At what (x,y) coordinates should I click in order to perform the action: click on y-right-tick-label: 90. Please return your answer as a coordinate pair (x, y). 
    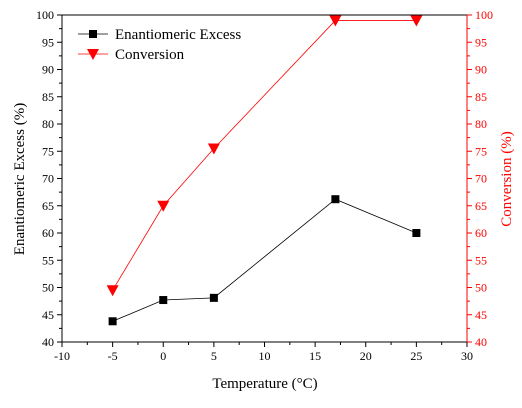
    Looking at the image, I should click on (481, 70).